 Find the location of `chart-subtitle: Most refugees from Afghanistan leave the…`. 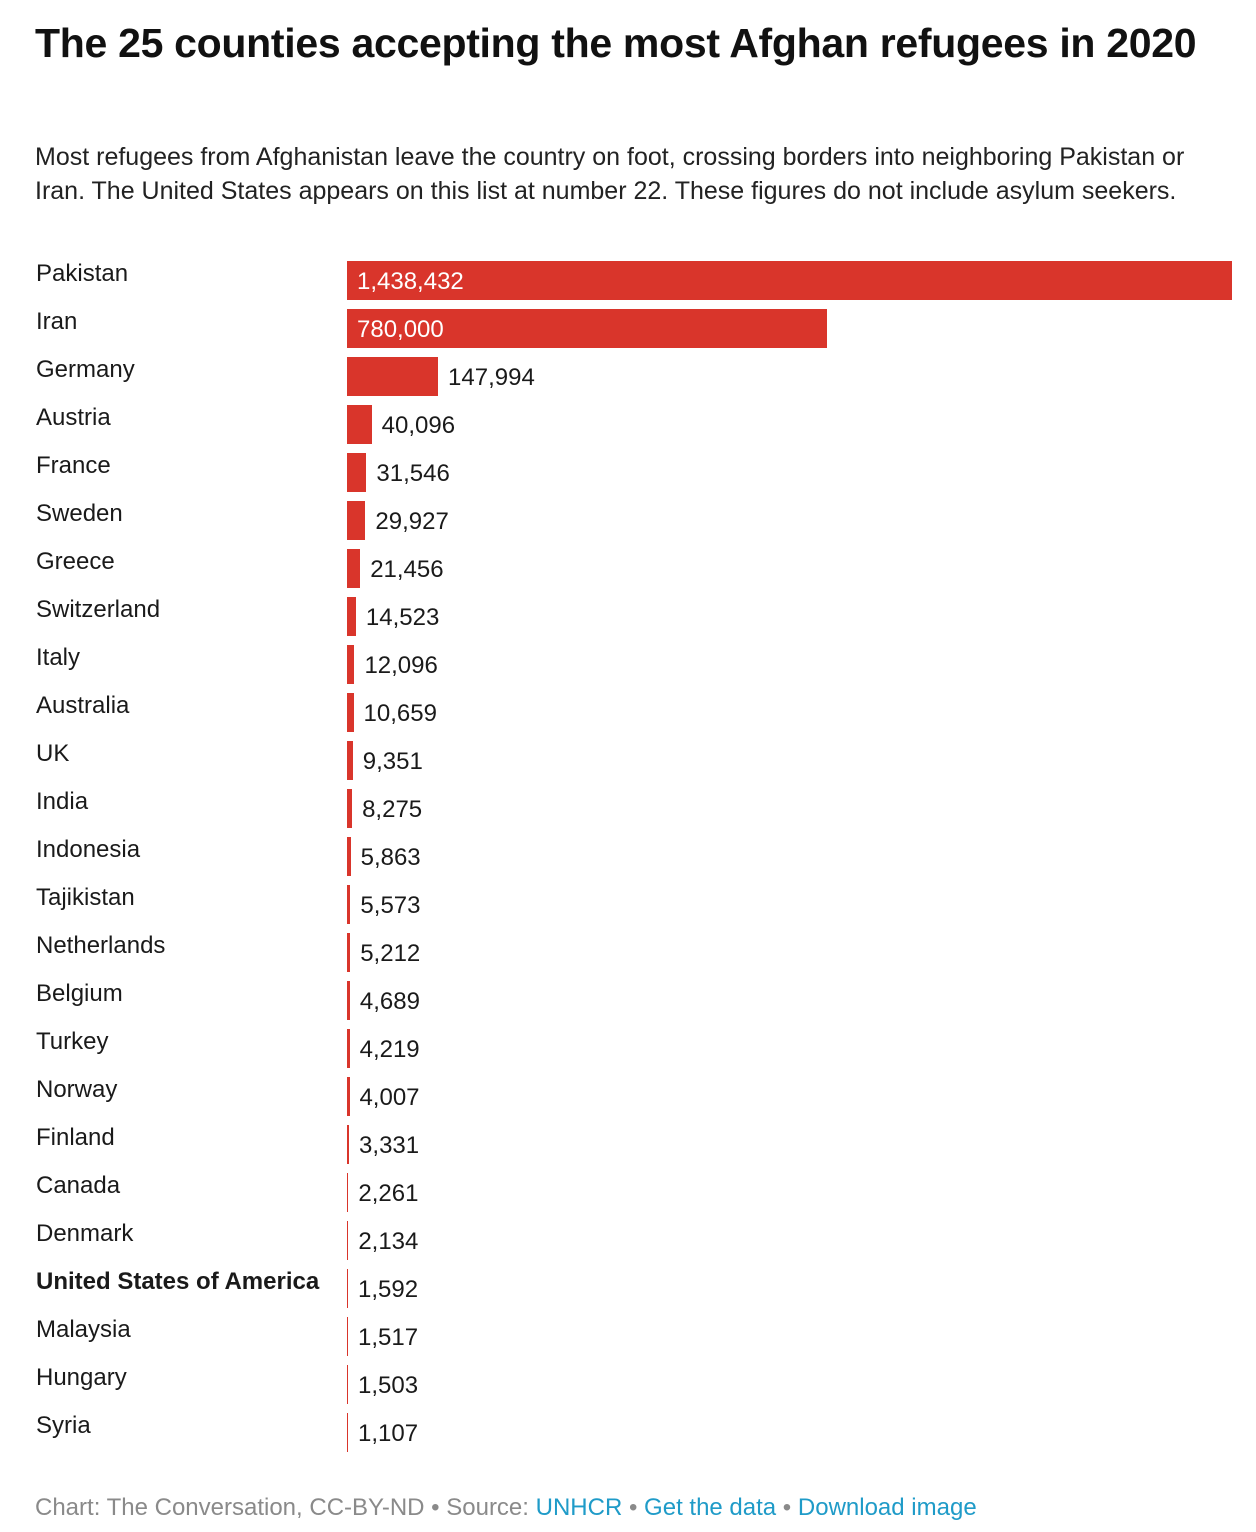

chart-subtitle: Most refugees from Afghanistan leave the… is located at coordinates (610, 174).